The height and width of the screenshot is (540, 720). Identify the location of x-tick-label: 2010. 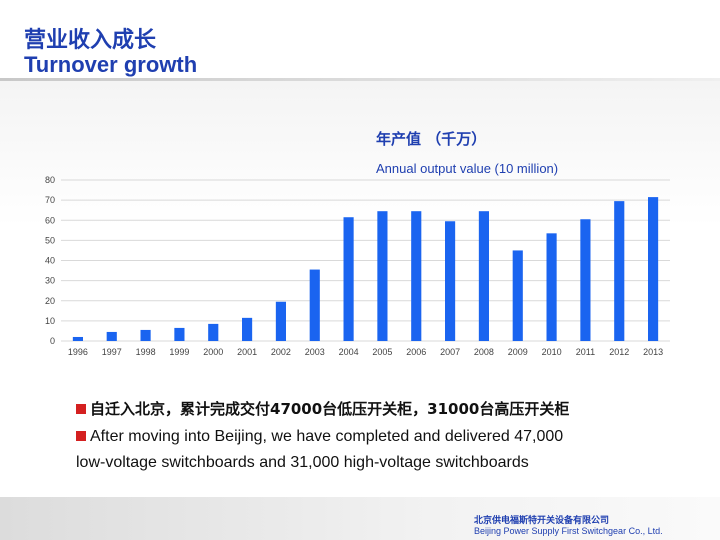
(552, 352).